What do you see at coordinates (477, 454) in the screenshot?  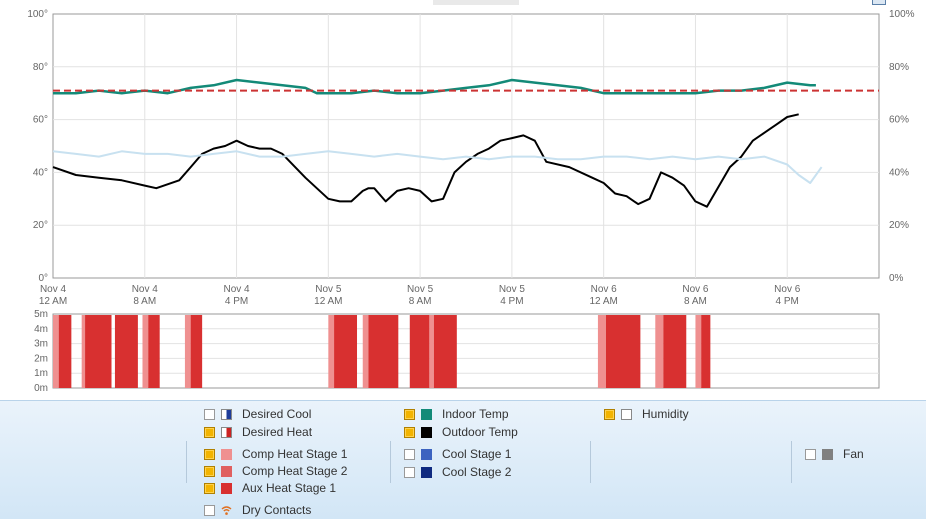 I see `legend-label: Cool Stage 1` at bounding box center [477, 454].